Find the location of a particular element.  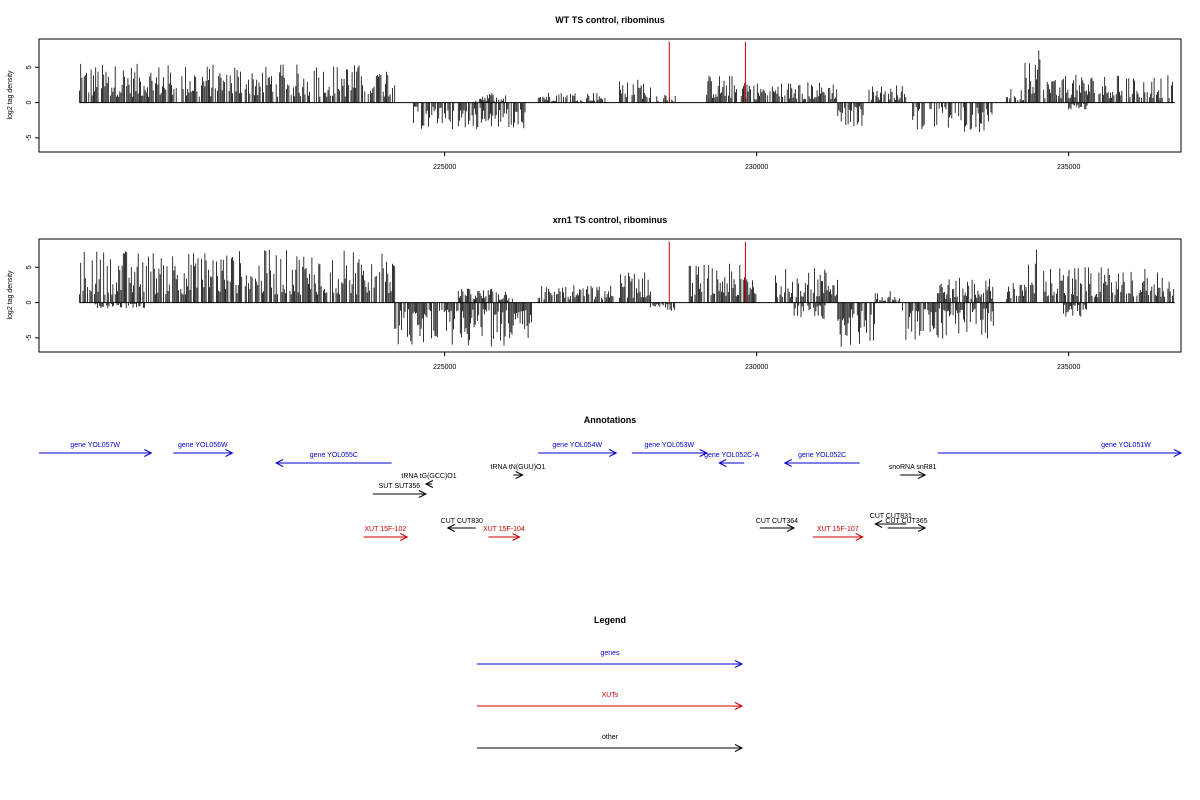

annotation-feature-15: CUT CUT831 is located at coordinates (891, 520).